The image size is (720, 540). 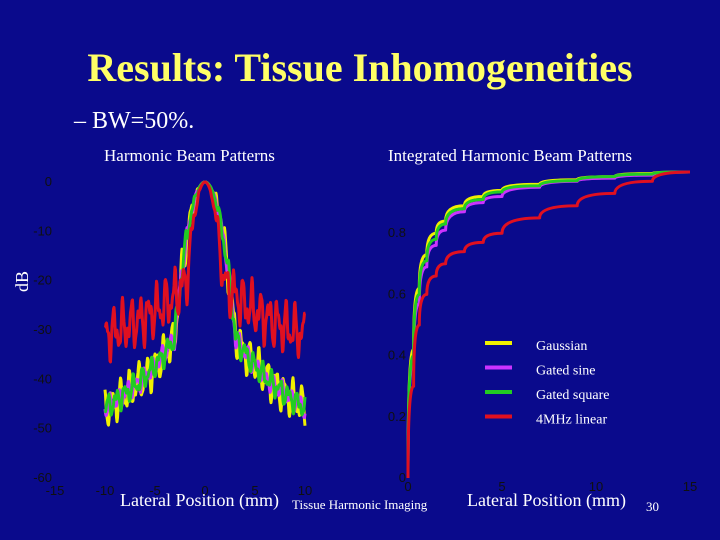 What do you see at coordinates (360, 67) in the screenshot?
I see `slide-title: Results: Tissue Inhomogeneities` at bounding box center [360, 67].